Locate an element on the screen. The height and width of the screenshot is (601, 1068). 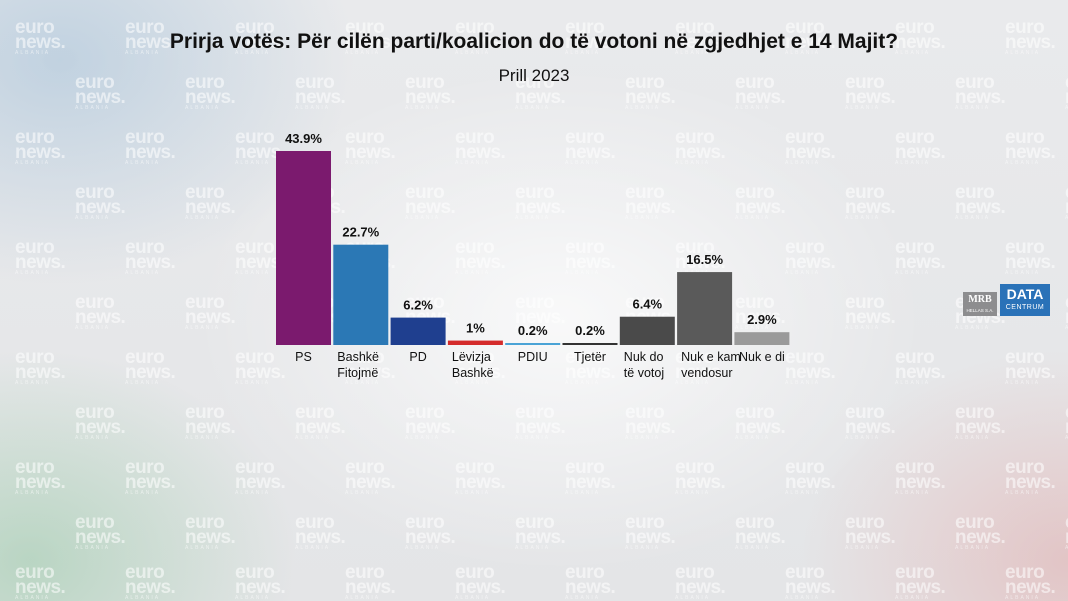
category-label-2: PD is located at coordinates (417, 357).